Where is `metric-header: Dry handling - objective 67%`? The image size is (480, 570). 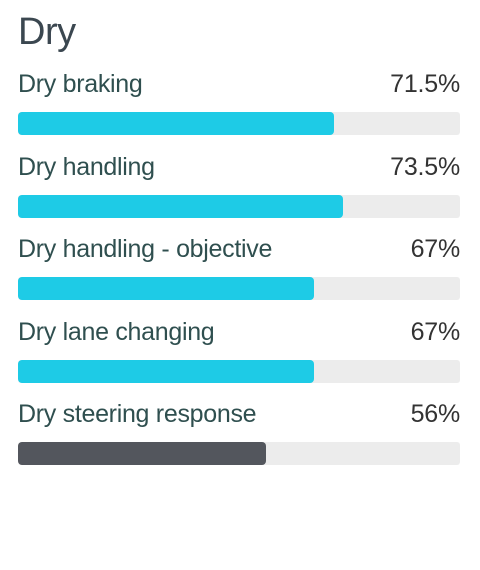 metric-header: Dry handling - objective 67% is located at coordinates (239, 251).